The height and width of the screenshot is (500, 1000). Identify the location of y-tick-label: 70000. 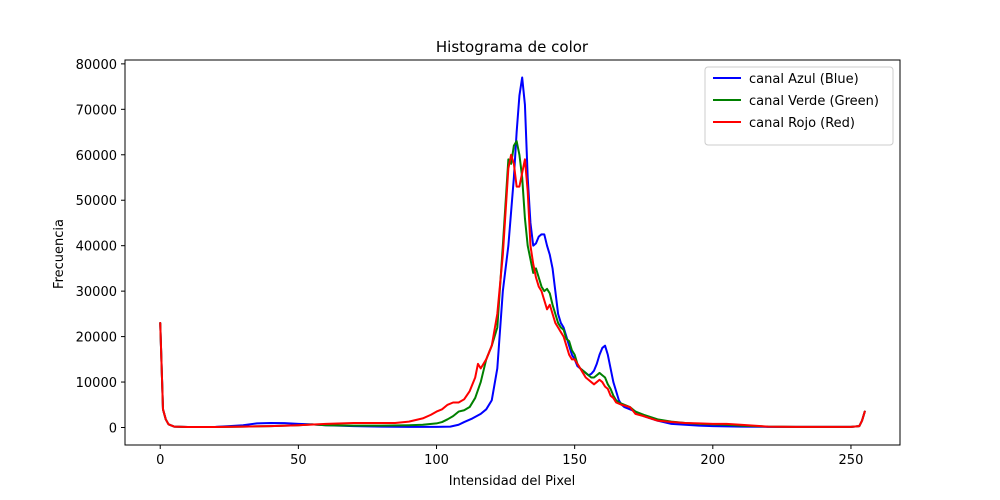
(96, 110).